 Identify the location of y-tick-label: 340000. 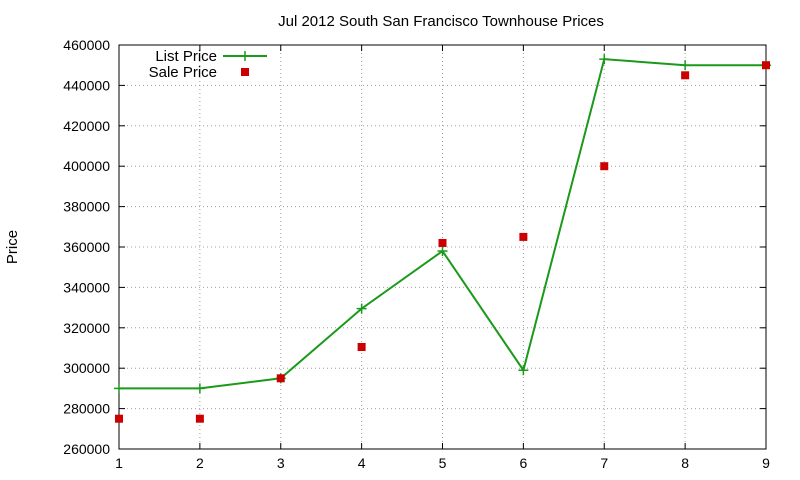
(86, 287).